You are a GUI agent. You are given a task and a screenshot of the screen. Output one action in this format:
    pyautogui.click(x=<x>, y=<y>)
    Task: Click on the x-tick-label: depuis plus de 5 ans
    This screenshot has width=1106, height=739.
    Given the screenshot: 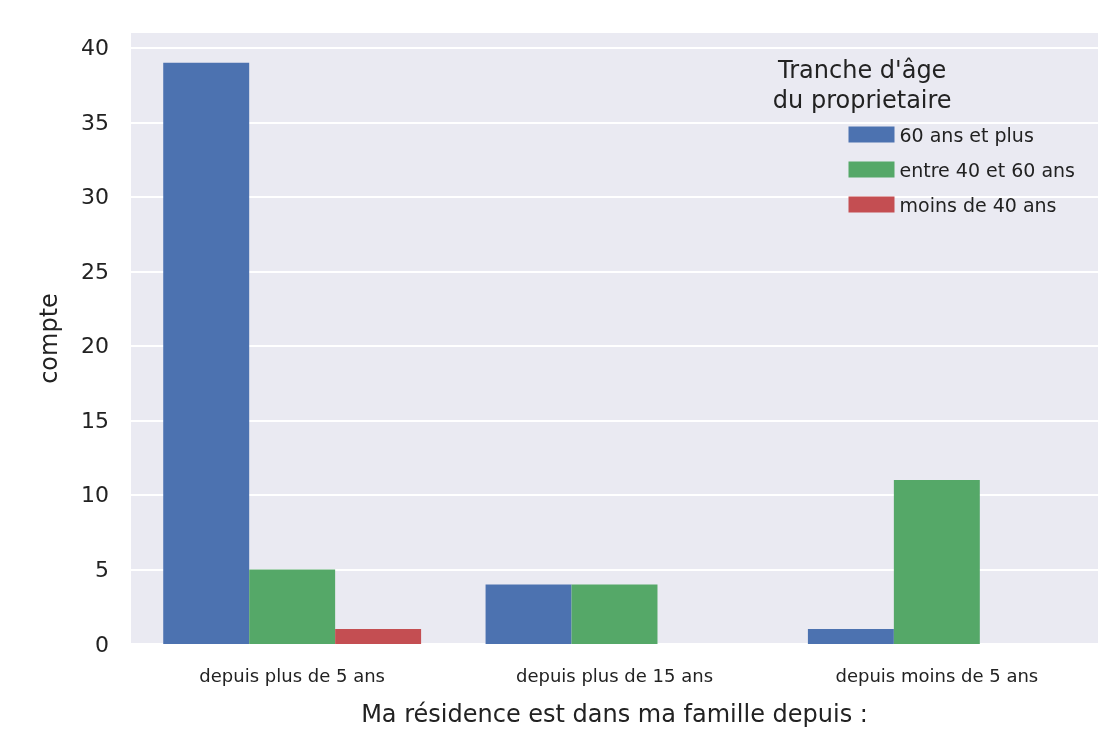 What is the action you would take?
    pyautogui.click(x=292, y=675)
    